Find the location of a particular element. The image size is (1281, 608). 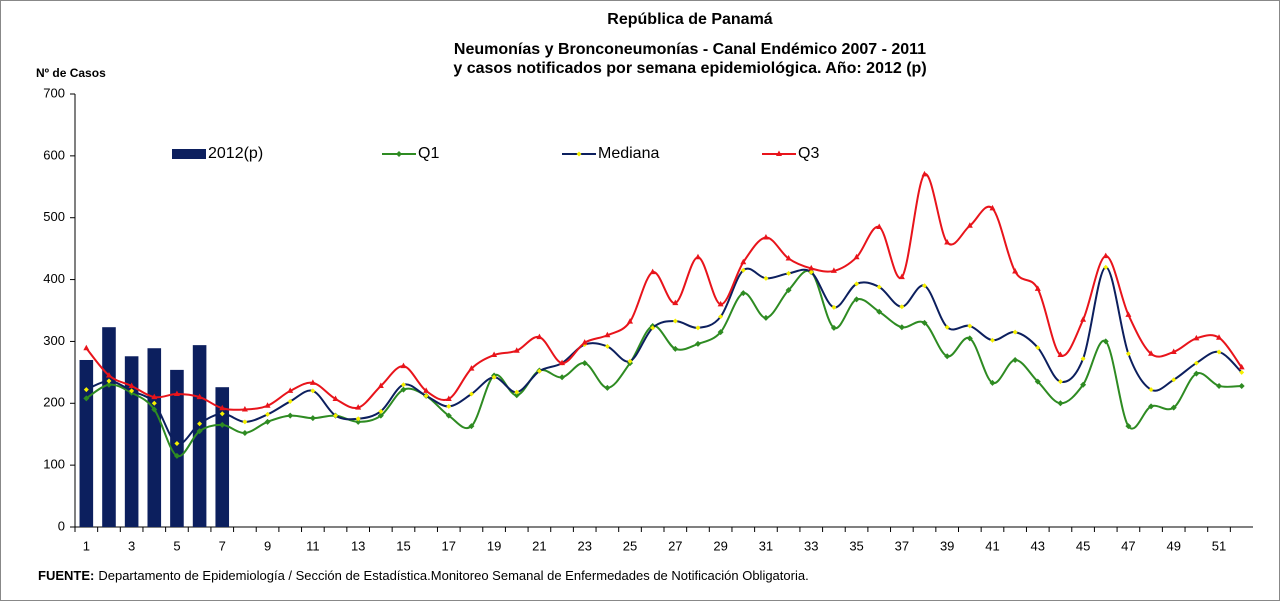

x-tick-label: 41 is located at coordinates (992, 545).